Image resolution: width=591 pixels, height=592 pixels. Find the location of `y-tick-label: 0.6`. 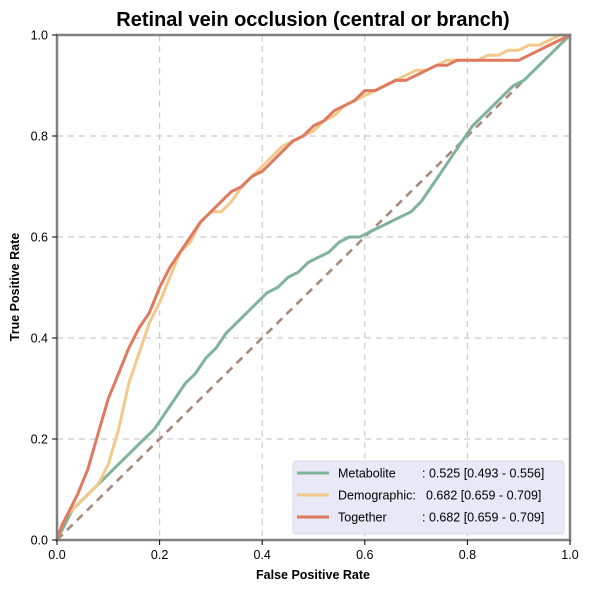

y-tick-label: 0.6 is located at coordinates (39, 238).